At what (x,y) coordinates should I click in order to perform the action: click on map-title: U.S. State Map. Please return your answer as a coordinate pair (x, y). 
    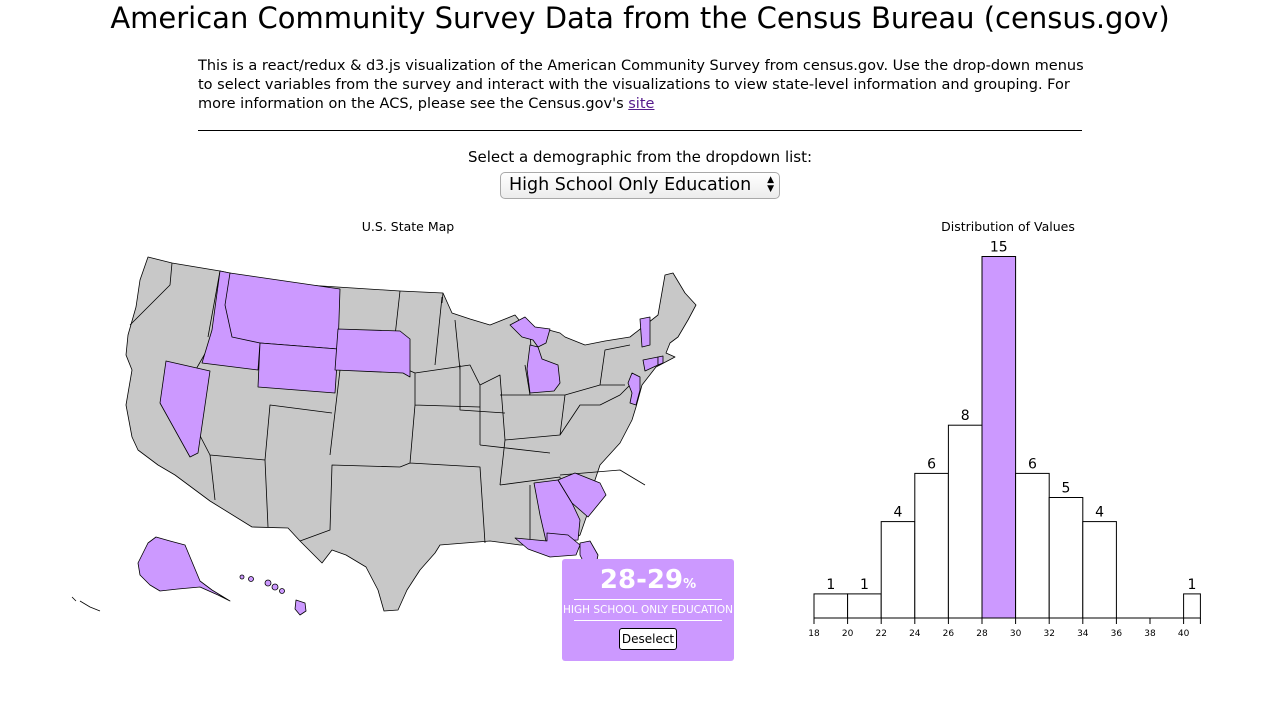
    Looking at the image, I should click on (408, 226).